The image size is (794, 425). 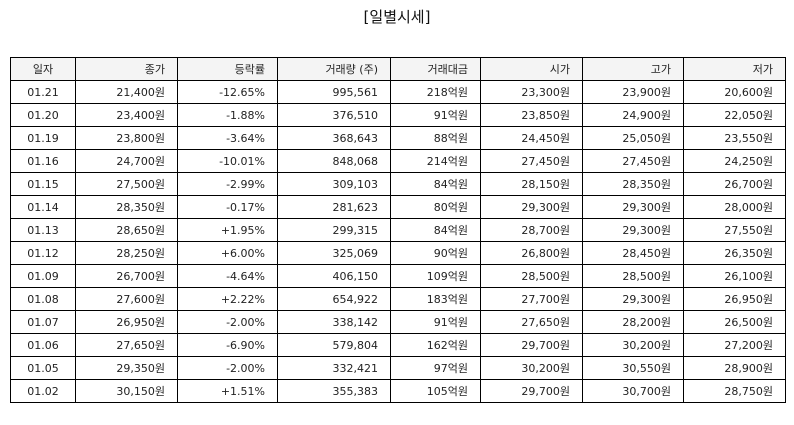 I want to click on cell-change: -4.64%, so click(x=227, y=276).